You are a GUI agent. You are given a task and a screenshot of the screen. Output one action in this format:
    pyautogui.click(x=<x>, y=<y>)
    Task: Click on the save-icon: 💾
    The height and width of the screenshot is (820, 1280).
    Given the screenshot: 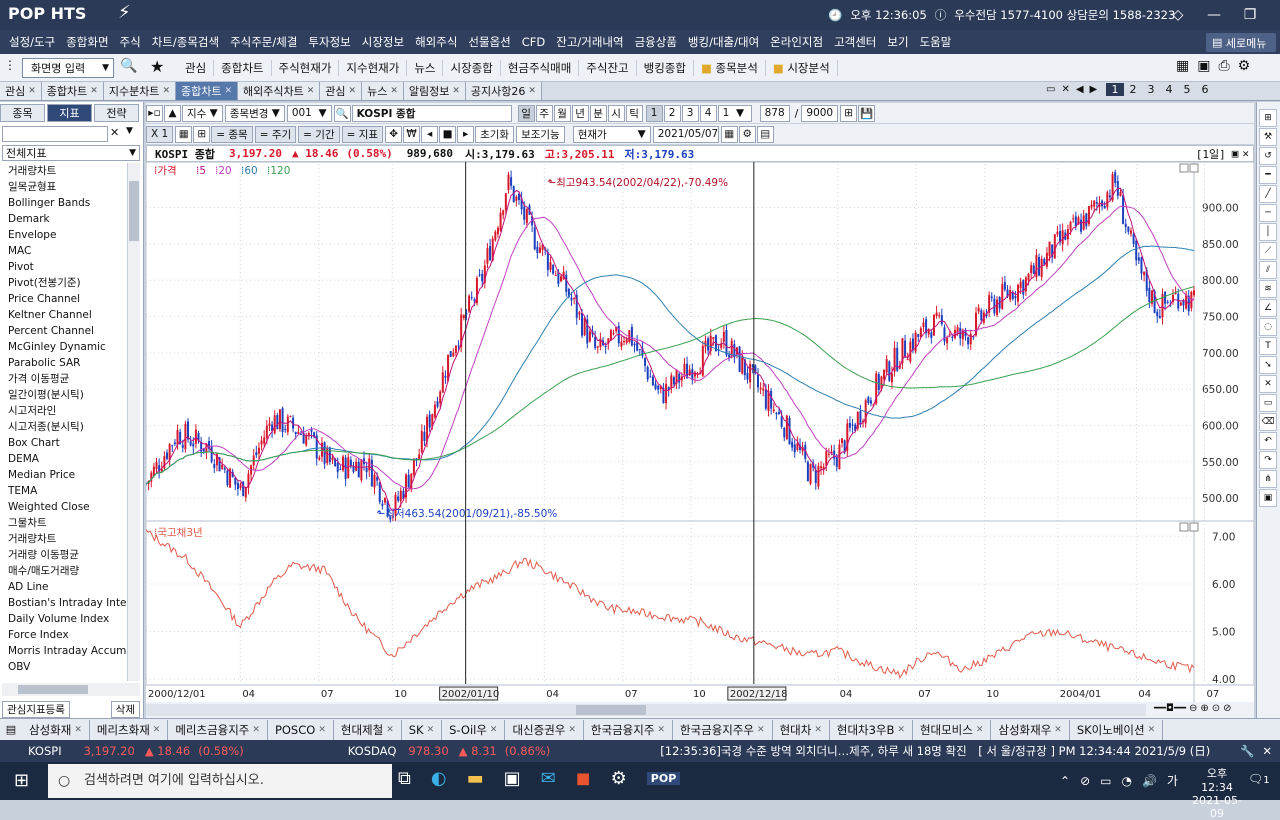 What is the action you would take?
    pyautogui.click(x=867, y=113)
    